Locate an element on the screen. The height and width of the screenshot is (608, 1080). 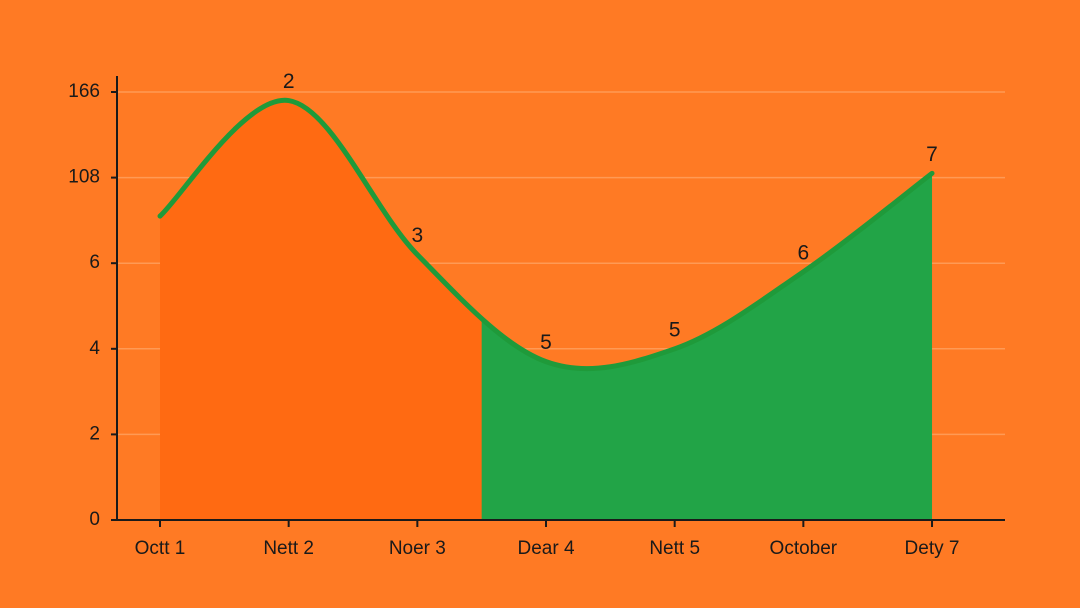
y-tick-label: 2 is located at coordinates (94, 433).